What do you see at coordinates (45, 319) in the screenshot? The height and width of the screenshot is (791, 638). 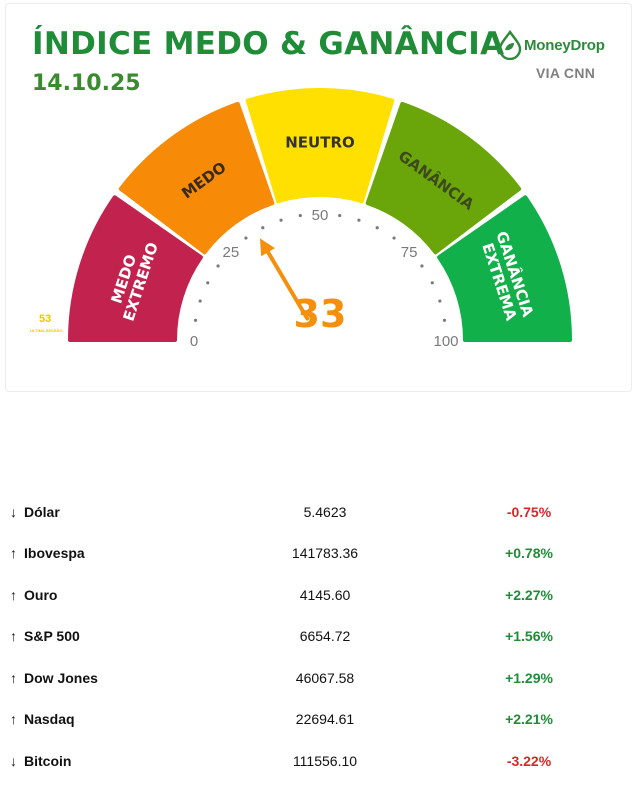 I see `last-session-value: 53` at bounding box center [45, 319].